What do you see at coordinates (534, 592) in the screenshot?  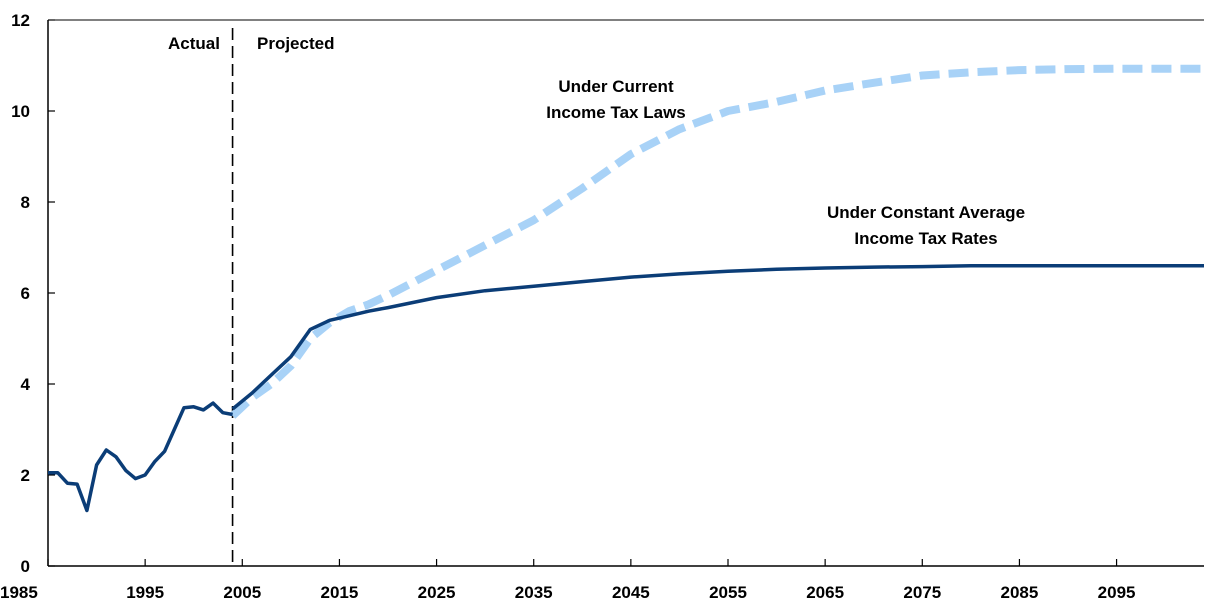 I see `x-tick-label: 2035` at bounding box center [534, 592].